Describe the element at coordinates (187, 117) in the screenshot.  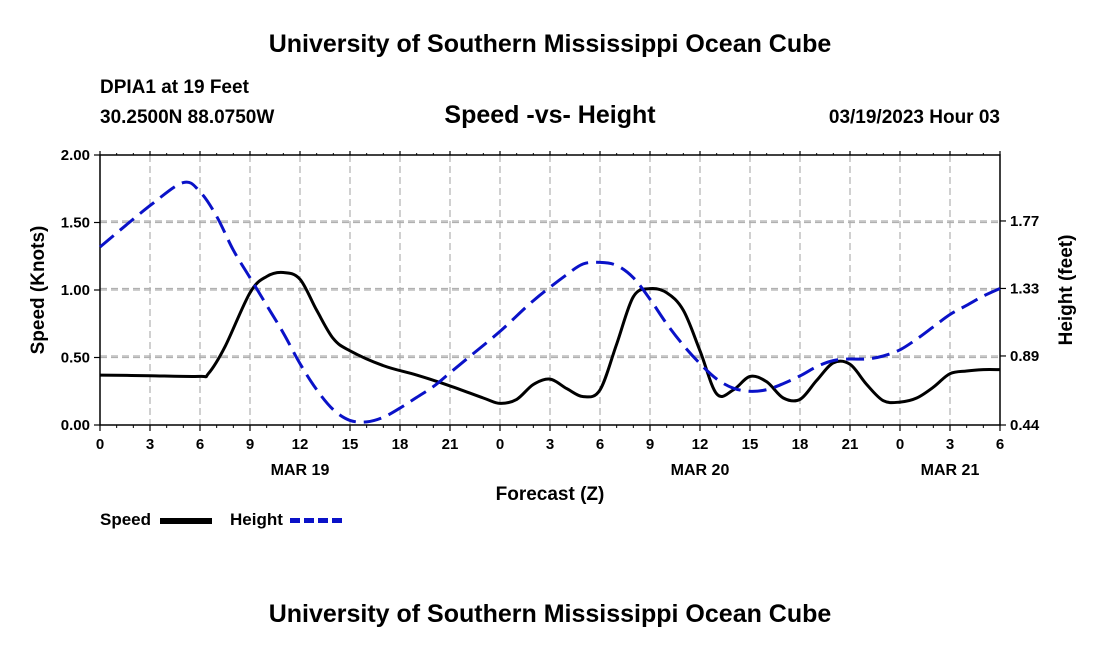
I see `coordinates-label: 30.2500N 88.0750W` at that location.